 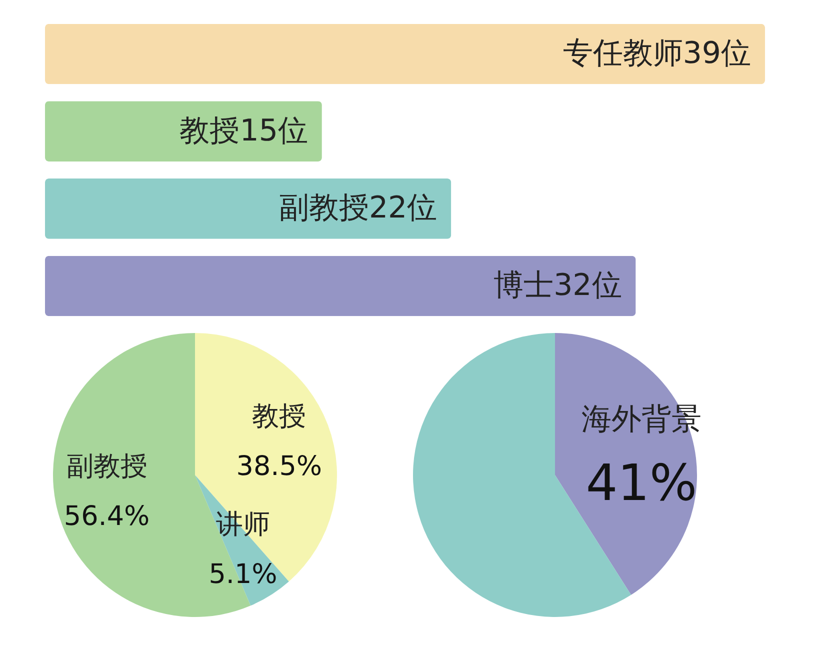 I want to click on data-label: 38.5%, so click(x=279, y=466).